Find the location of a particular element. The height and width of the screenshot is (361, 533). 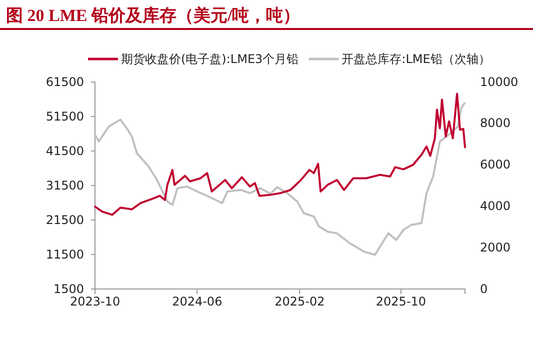

y-tick-label: 61500 is located at coordinates (65, 81).